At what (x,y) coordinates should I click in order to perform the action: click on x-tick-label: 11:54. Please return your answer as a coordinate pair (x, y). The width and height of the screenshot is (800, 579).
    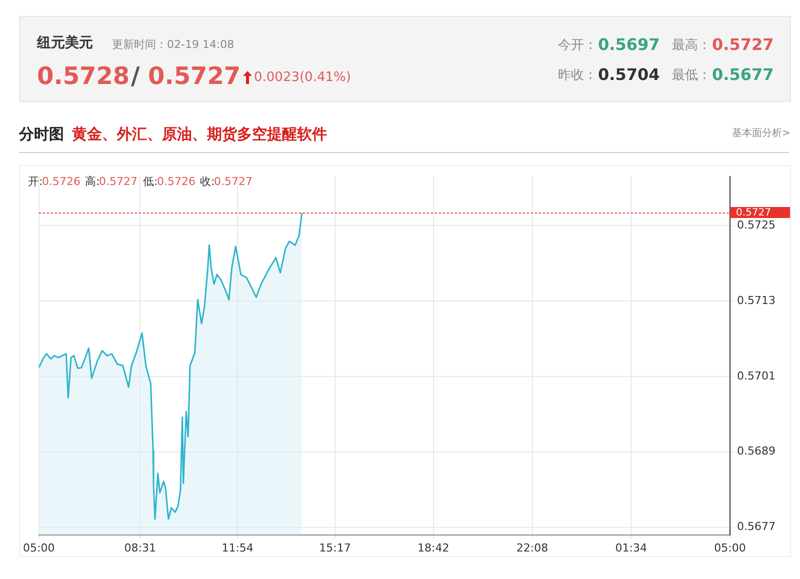
    Looking at the image, I should click on (238, 547).